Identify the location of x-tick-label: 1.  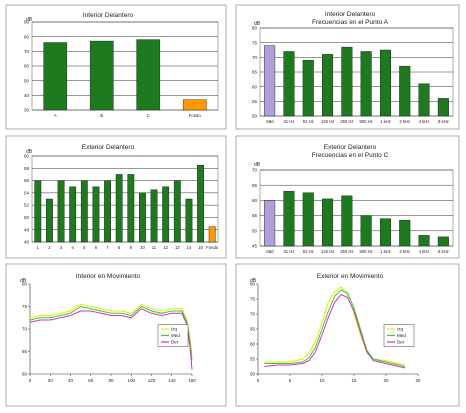
(38, 247).